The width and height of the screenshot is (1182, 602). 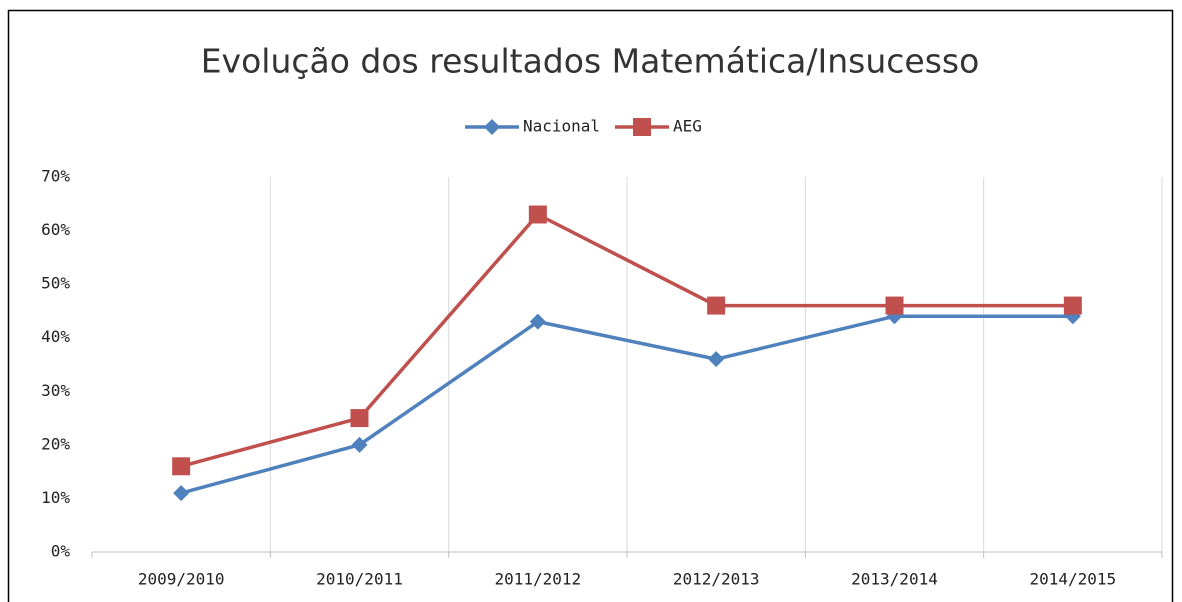 What do you see at coordinates (537, 579) in the screenshot?
I see `x-tick-label: 2011/2012` at bounding box center [537, 579].